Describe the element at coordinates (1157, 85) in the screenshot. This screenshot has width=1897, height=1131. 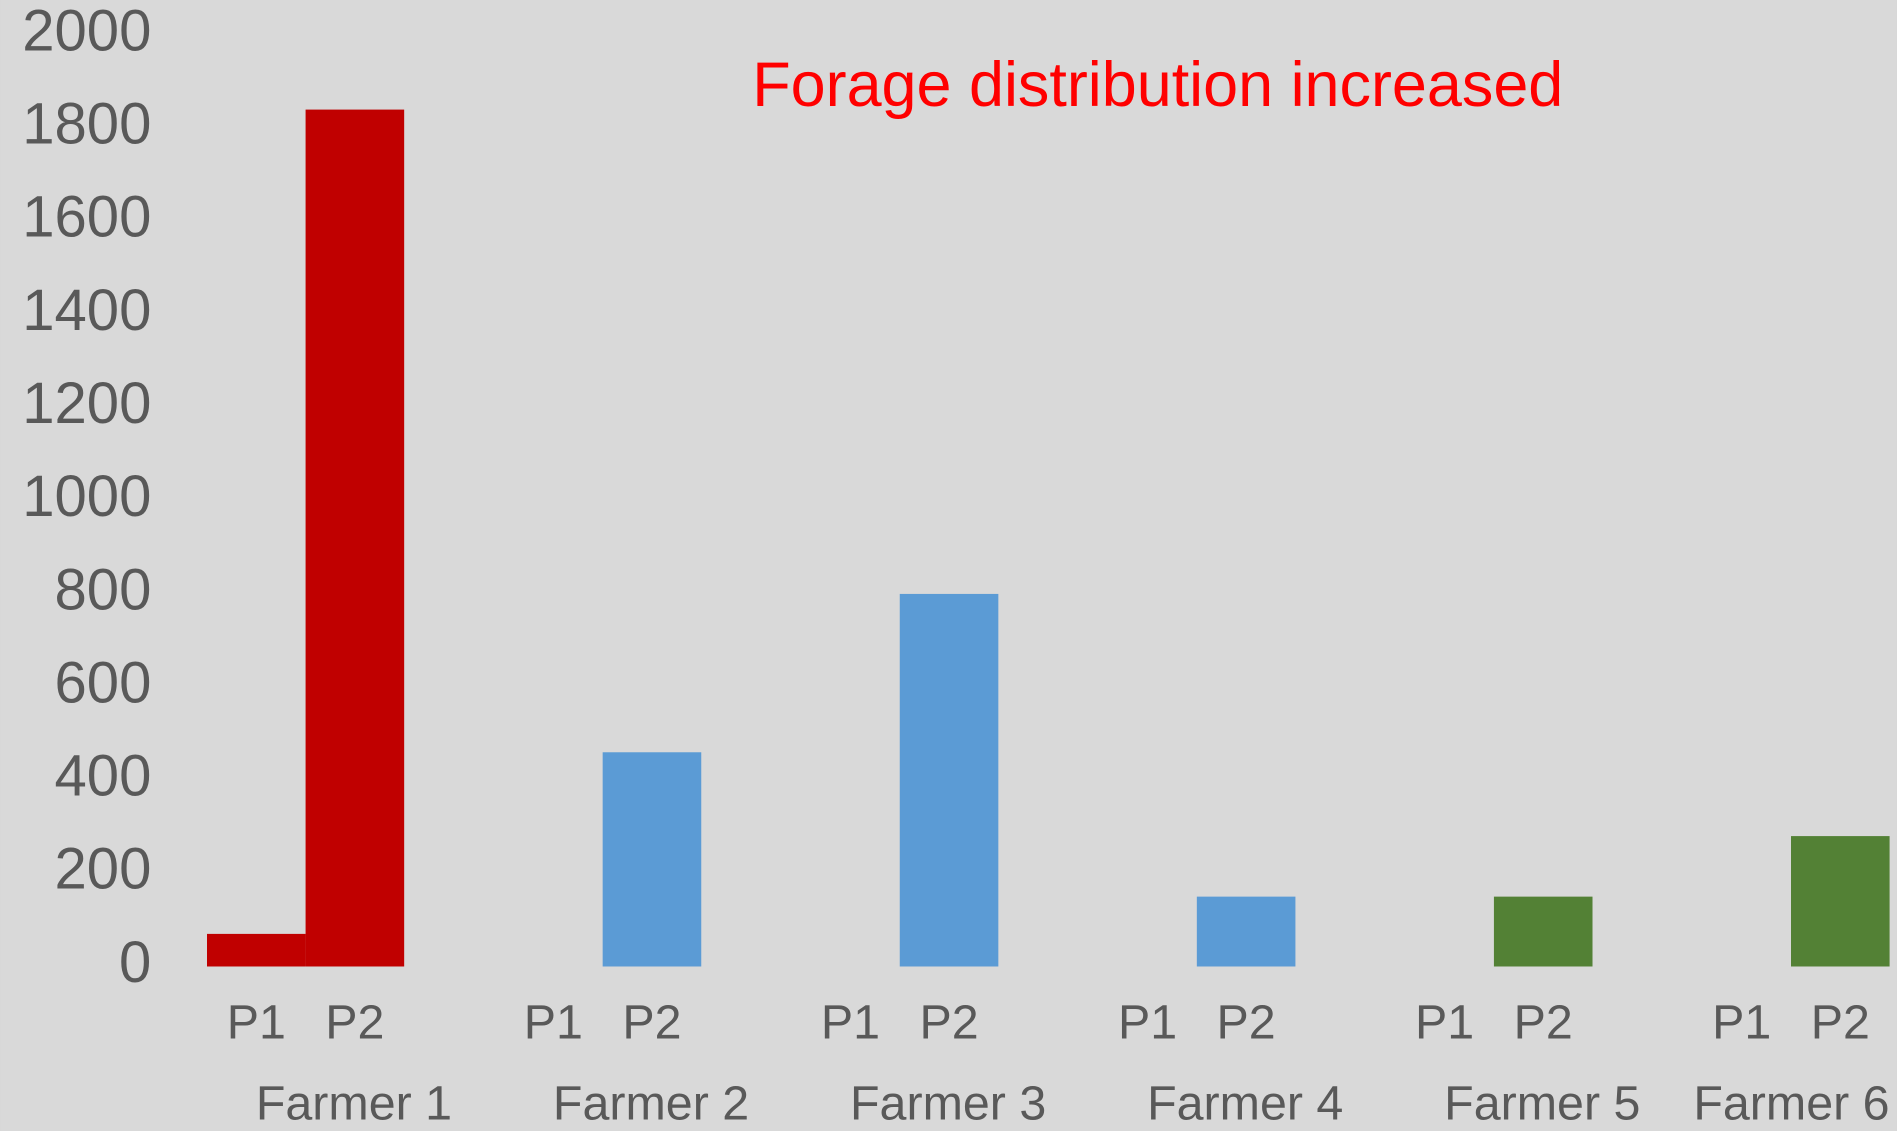
I see `chart-title: Forage distribution increased` at that location.